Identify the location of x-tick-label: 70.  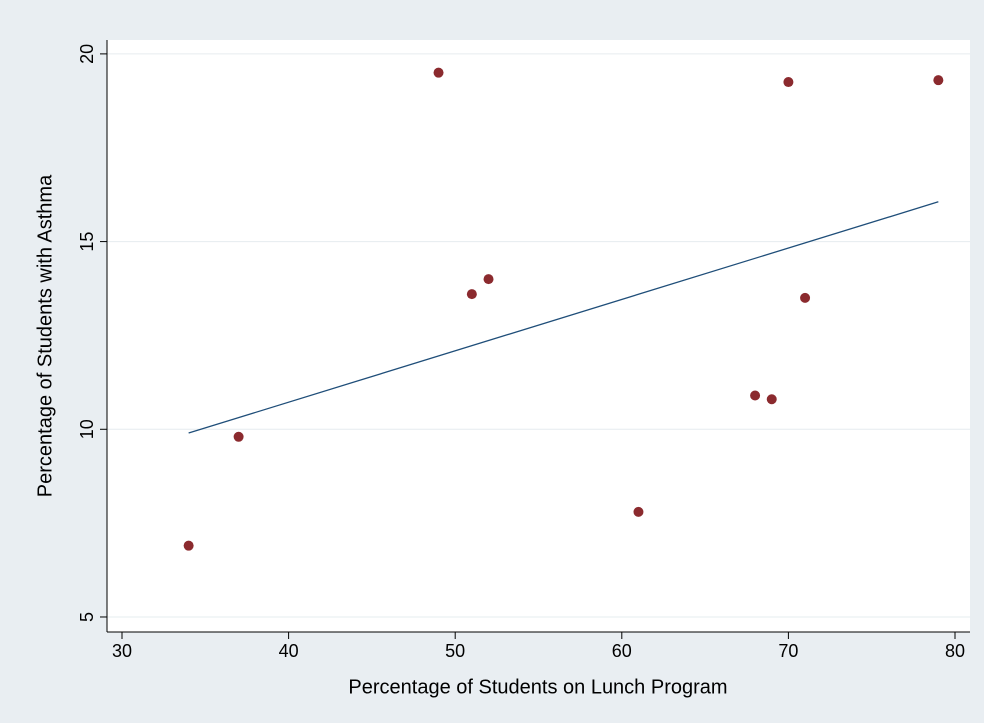
(788, 651).